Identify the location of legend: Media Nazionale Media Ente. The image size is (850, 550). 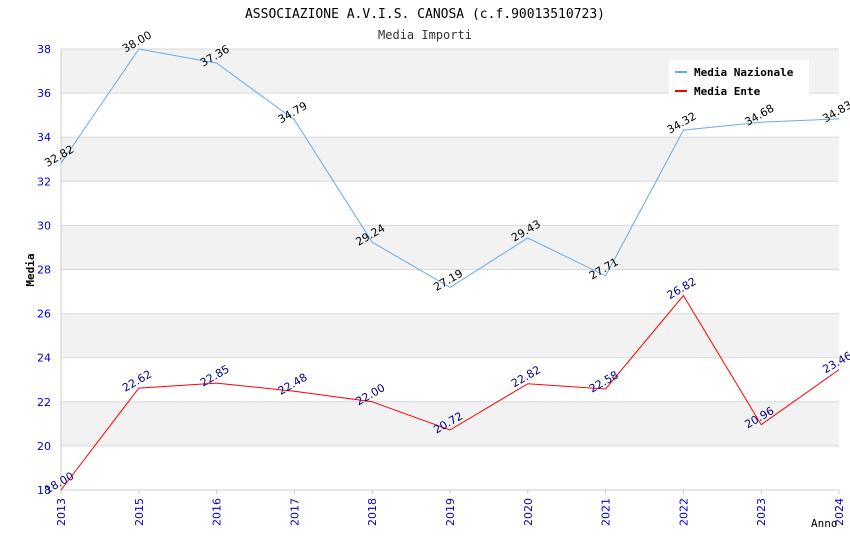
(739, 79).